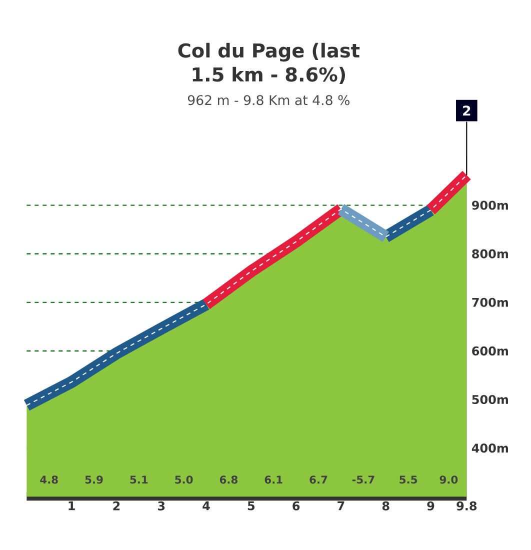 Image resolution: width=531 pixels, height=550 pixels. What do you see at coordinates (206, 505) in the screenshot?
I see `x-tick-label: 4` at bounding box center [206, 505].